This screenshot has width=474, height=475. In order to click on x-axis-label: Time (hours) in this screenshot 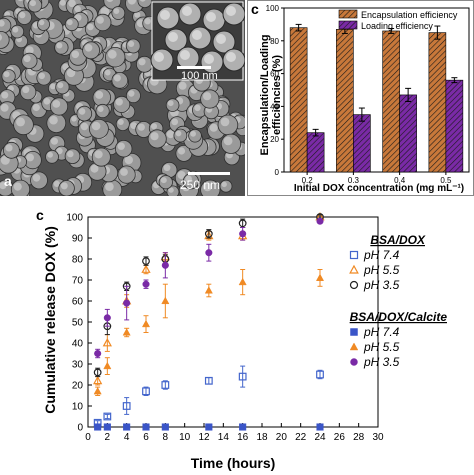, I will do `click(233, 463)`.